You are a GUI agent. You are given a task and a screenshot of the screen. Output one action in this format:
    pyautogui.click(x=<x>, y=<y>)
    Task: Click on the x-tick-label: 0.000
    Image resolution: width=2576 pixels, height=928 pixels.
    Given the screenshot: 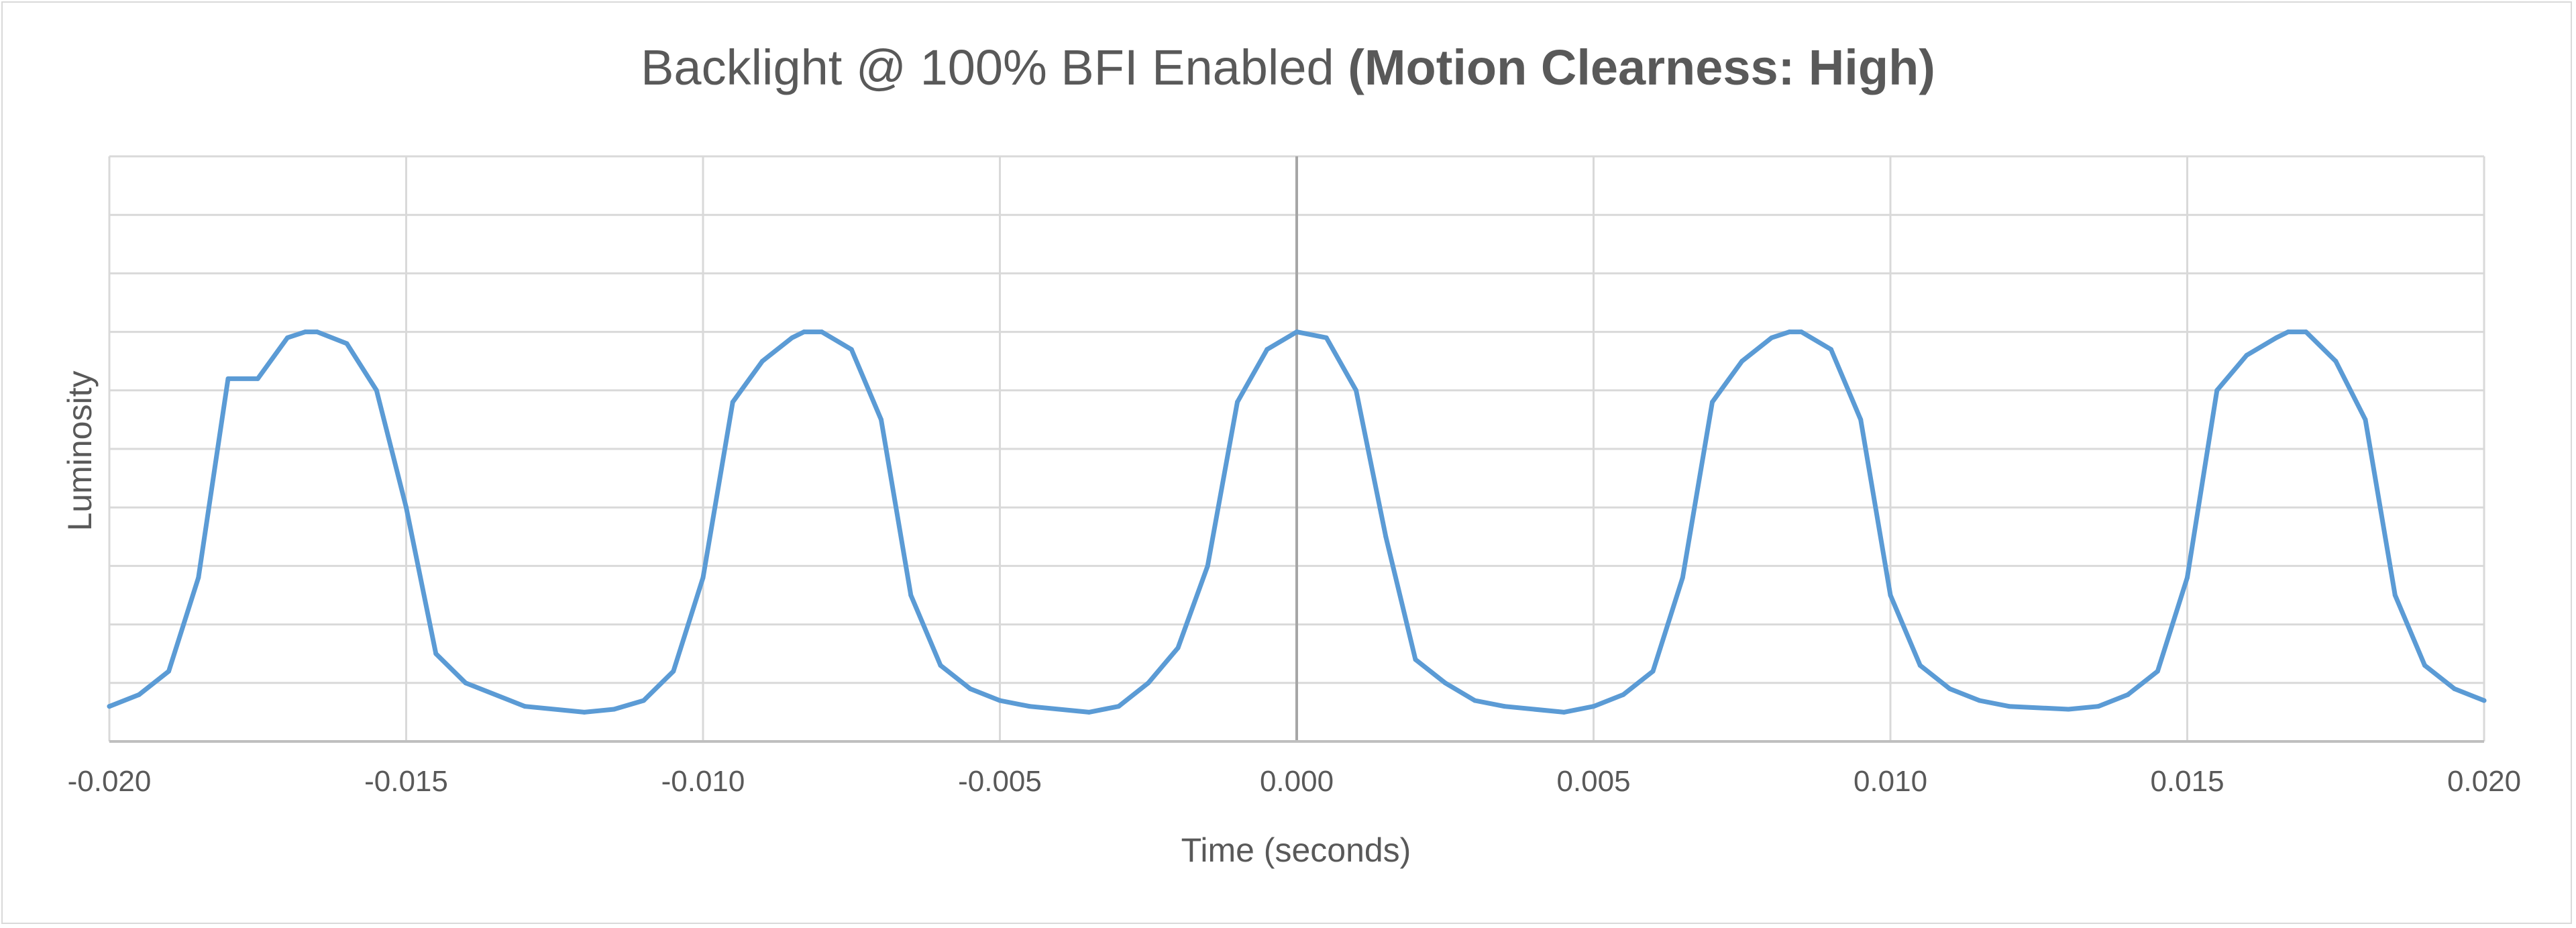 What is the action you would take?
    pyautogui.click(x=1297, y=781)
    